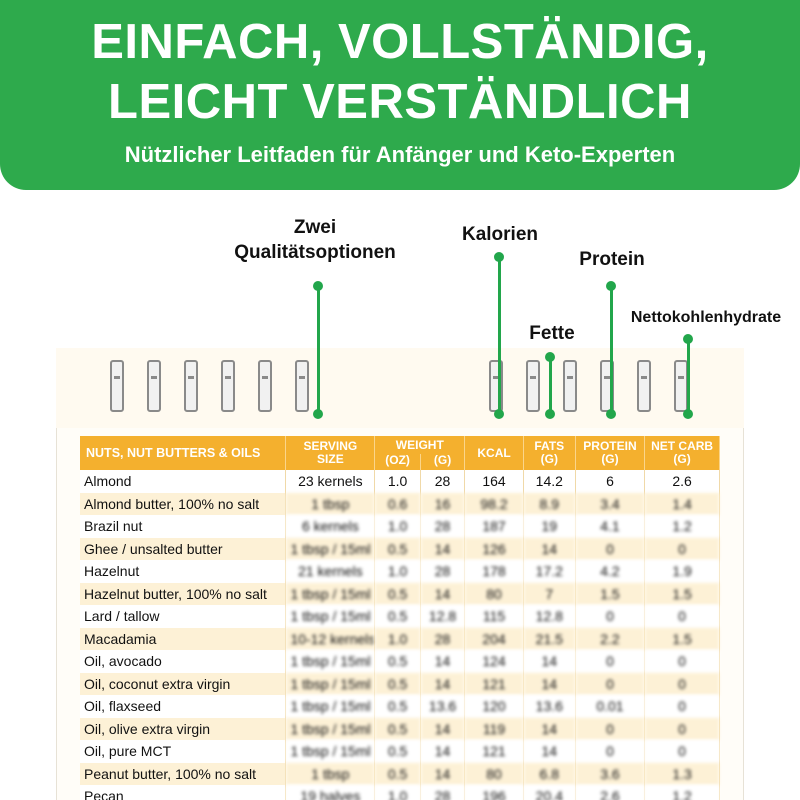  Describe the element at coordinates (400, 661) in the screenshot. I see `table-row: Oil, avocado 1 tbsp / 15ml 0.5 14 124 14 0 0` at that location.